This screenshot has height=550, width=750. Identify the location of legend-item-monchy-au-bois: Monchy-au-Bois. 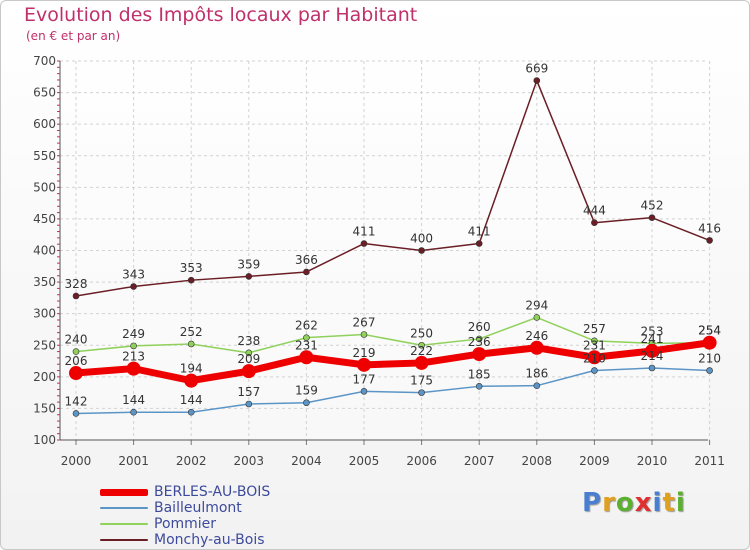
(220, 540).